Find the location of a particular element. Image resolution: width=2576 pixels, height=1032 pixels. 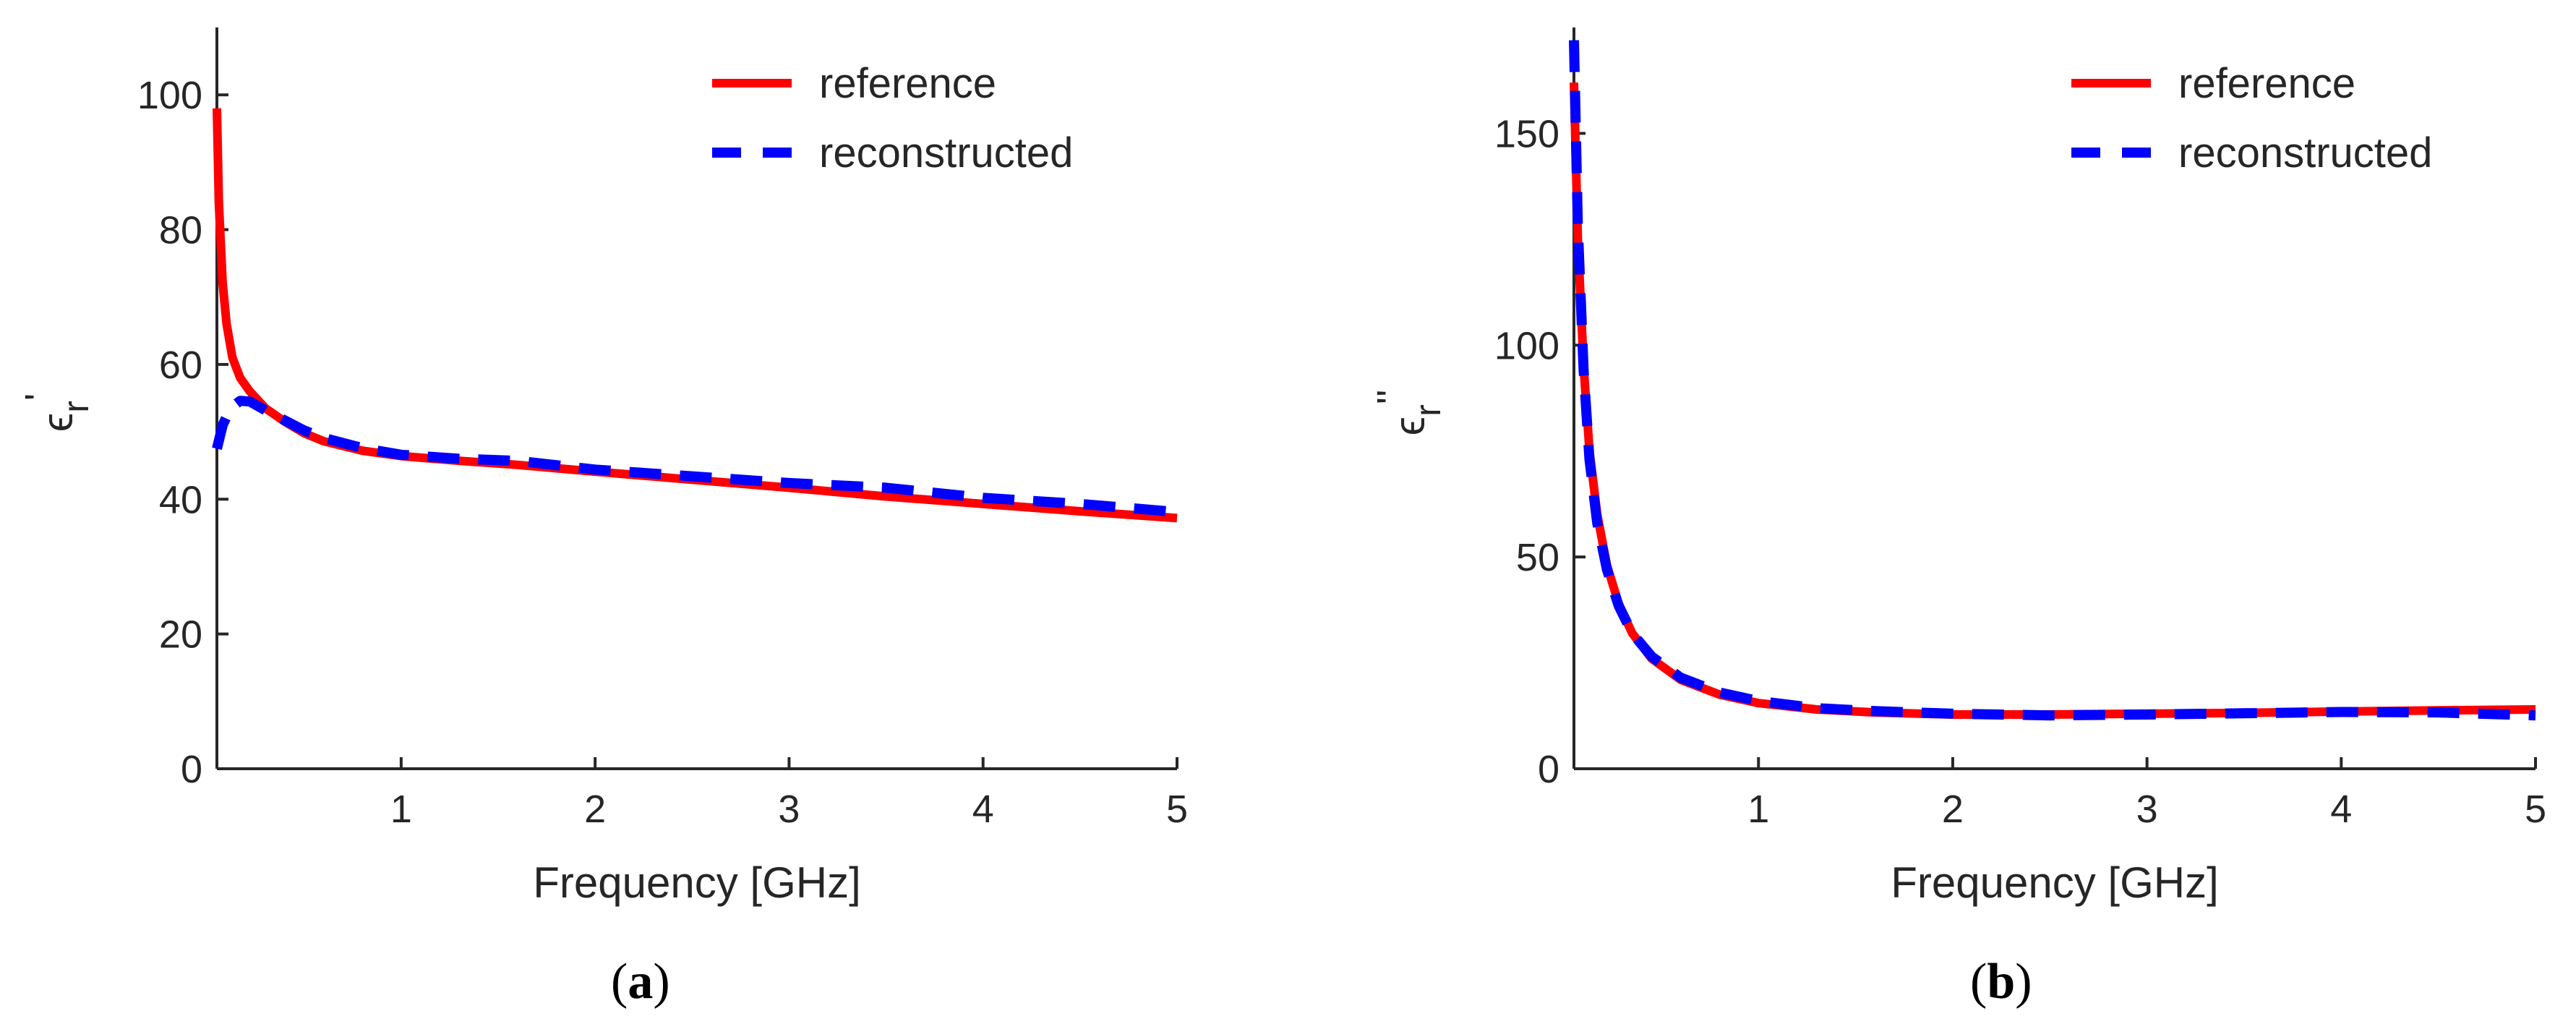

chart-a-ylabel-symbol: ϵ is located at coordinates (58, 422).